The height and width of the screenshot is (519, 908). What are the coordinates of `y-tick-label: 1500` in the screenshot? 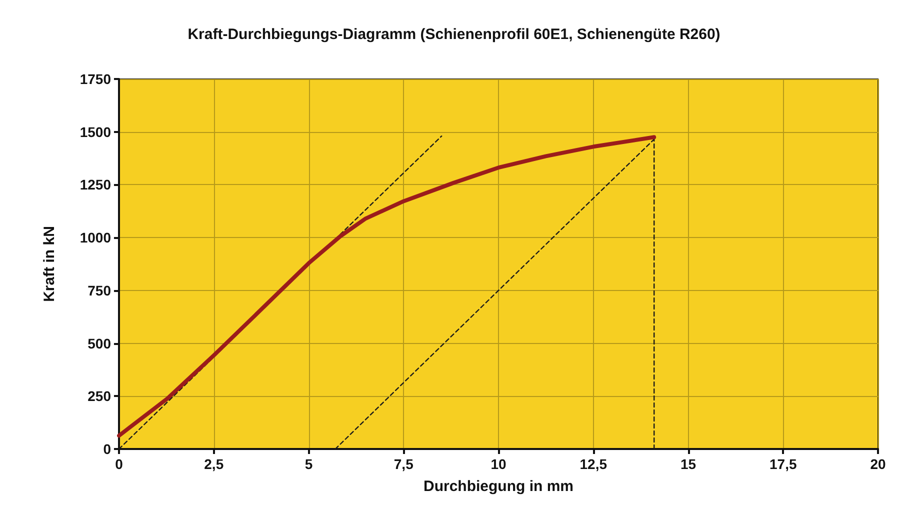 It's located at (96, 132).